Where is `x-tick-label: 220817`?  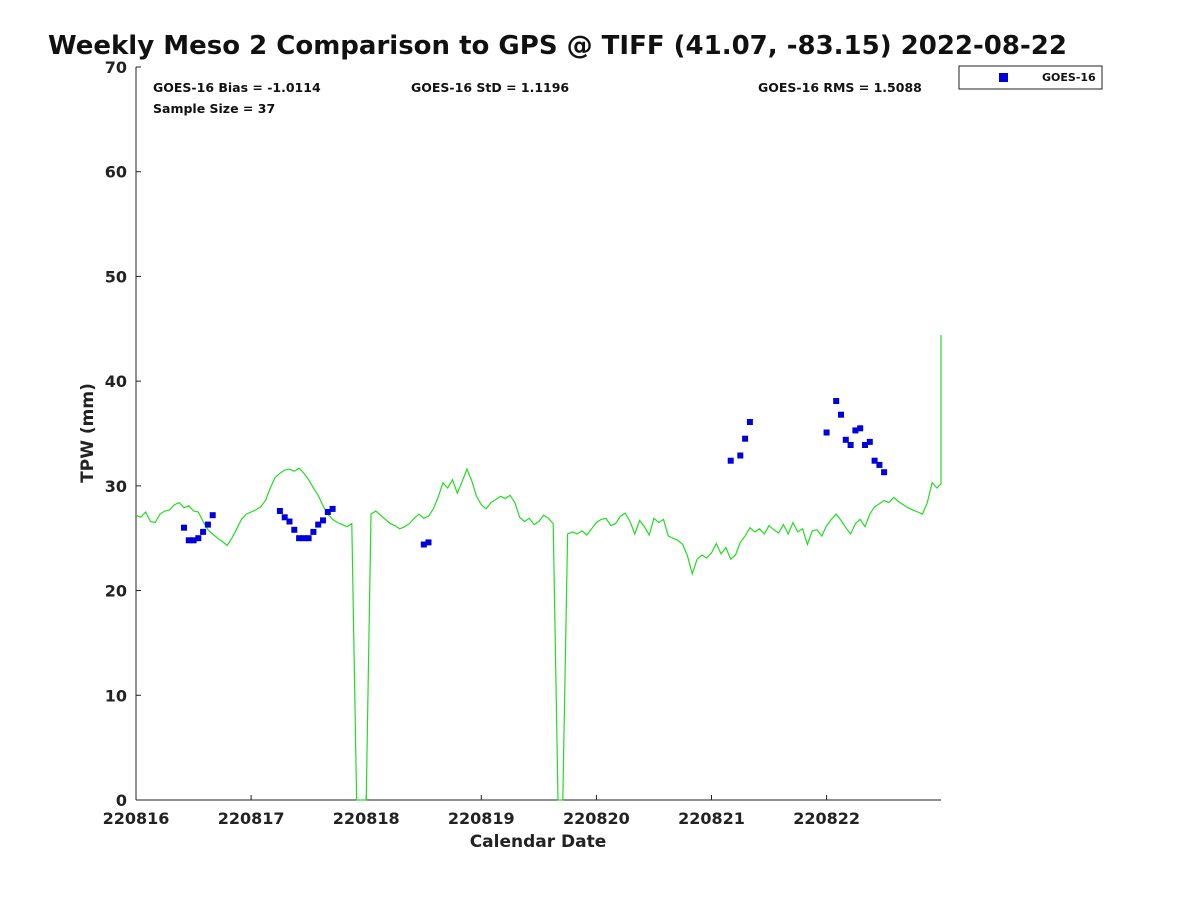
x-tick-label: 220817 is located at coordinates (251, 818).